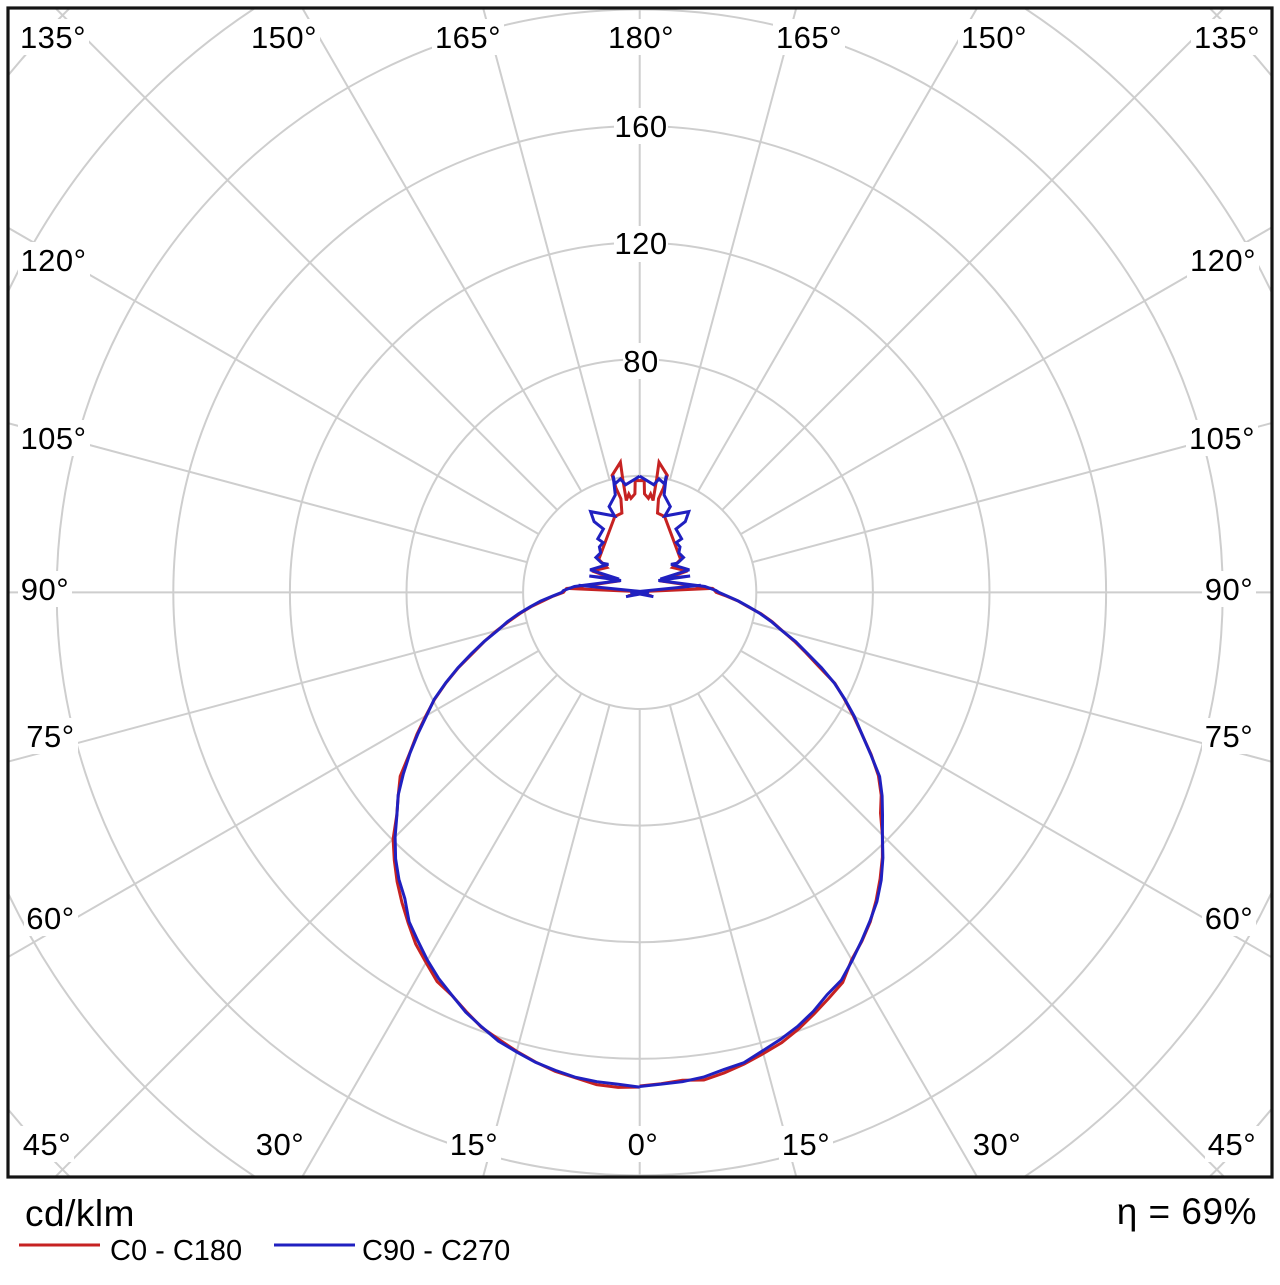  Describe the element at coordinates (640, 361) in the screenshot. I see `svg-text: 80` at that location.